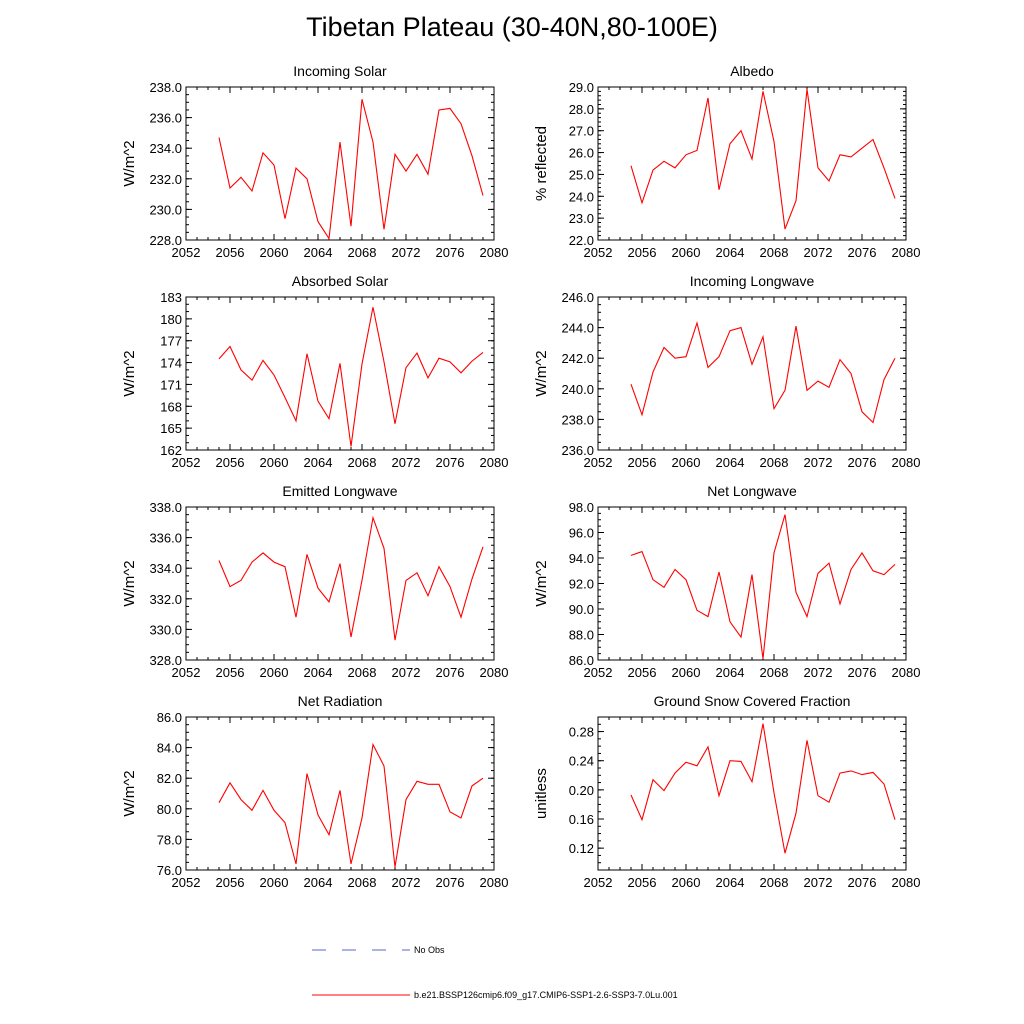 The width and height of the screenshot is (1024, 1024). I want to click on y-tick-label: 183, so click(171, 297).